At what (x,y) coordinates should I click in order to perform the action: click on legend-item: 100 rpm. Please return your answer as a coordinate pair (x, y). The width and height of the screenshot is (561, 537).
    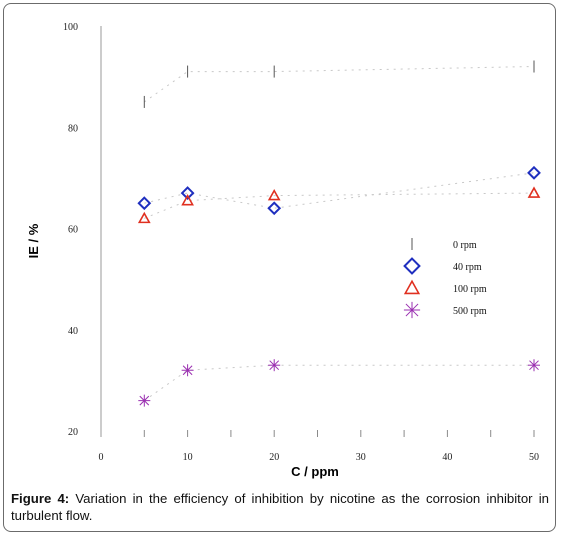
    Looking at the image, I should click on (445, 287).